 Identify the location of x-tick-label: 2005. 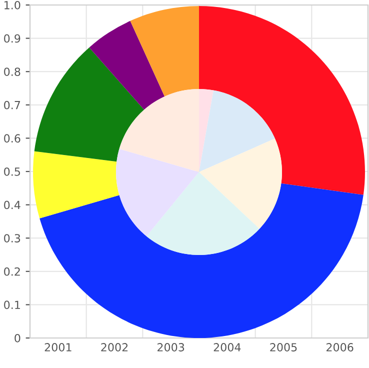
(283, 347).